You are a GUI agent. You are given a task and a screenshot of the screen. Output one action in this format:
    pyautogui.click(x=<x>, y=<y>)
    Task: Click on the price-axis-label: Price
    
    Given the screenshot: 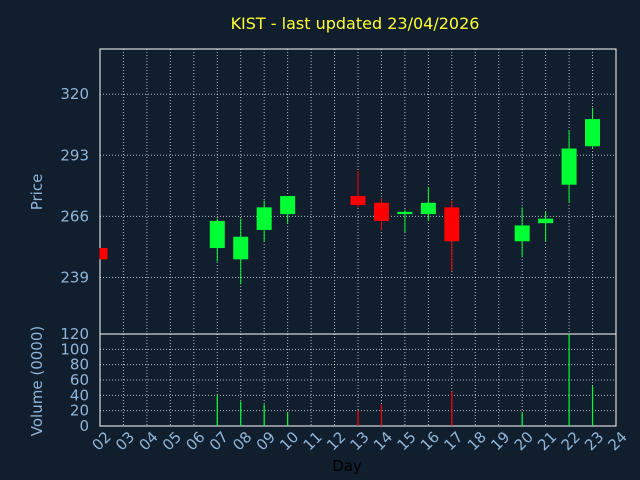 What is the action you would take?
    pyautogui.click(x=37, y=192)
    